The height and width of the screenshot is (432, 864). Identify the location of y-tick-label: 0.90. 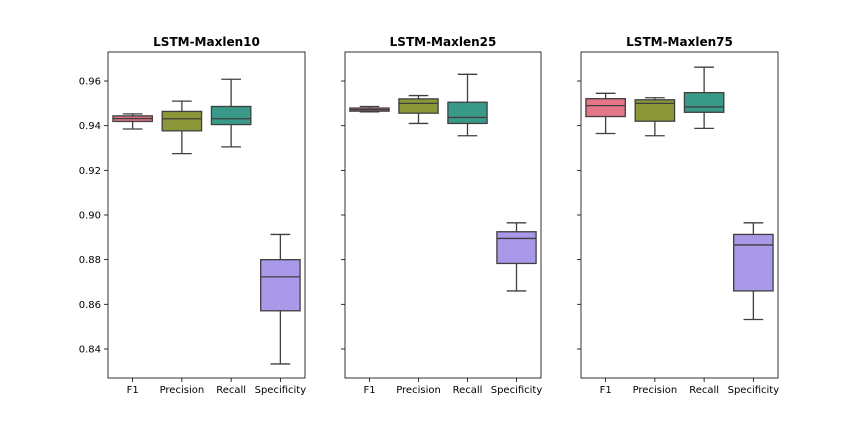
(90, 216).